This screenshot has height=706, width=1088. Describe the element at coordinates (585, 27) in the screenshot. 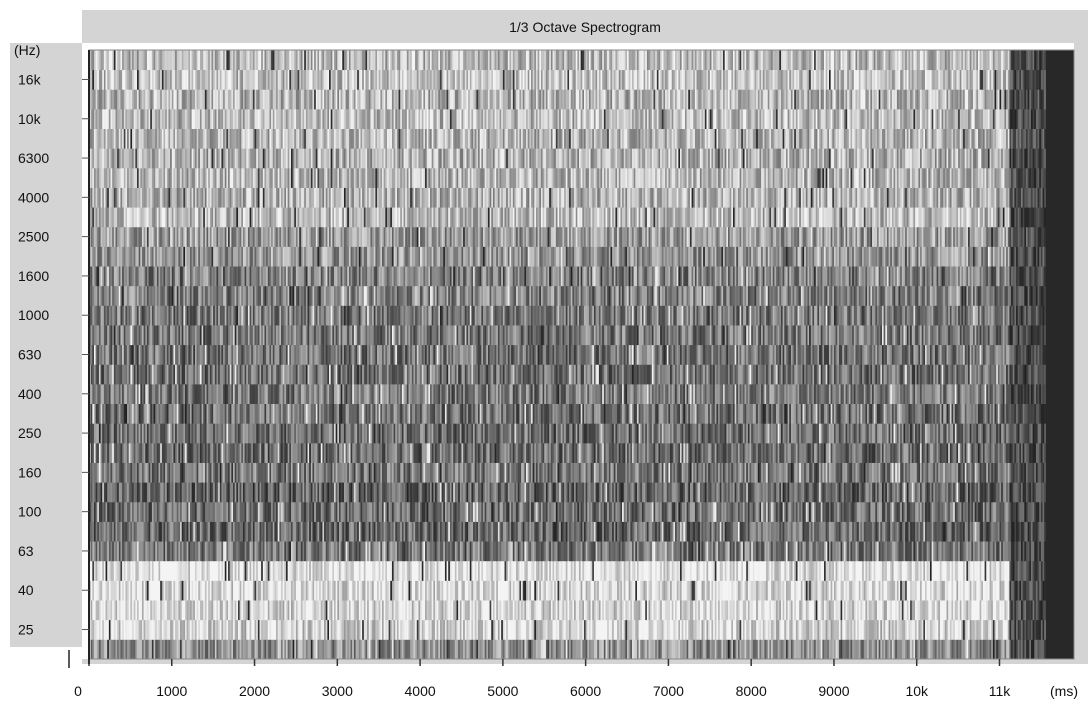

I see `chart-title: 1/3 Octave Spectrogram` at that location.